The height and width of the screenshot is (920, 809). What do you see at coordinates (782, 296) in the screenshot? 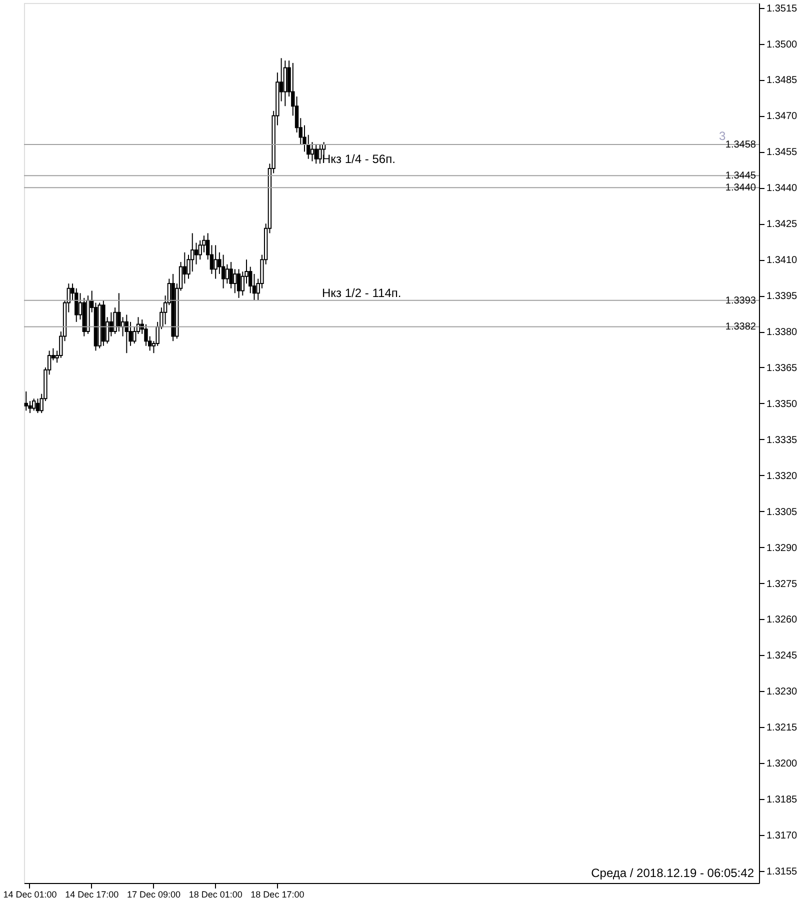
I see `y-tick-label: 1.3395` at bounding box center [782, 296].